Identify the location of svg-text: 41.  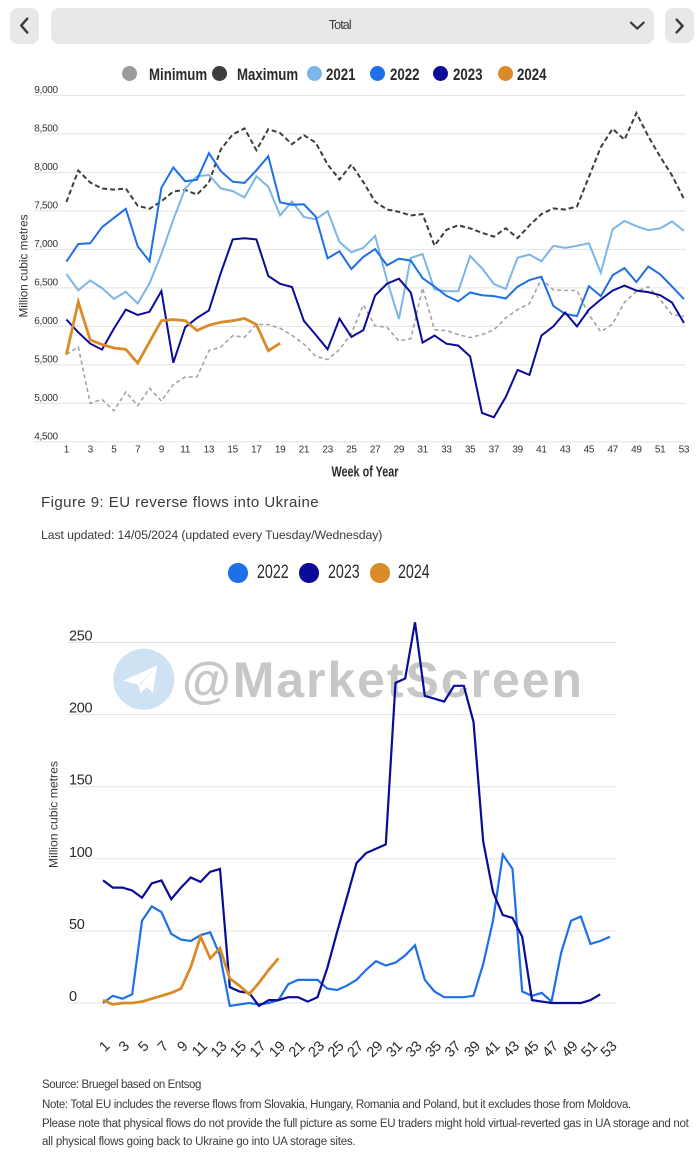
(541, 450).